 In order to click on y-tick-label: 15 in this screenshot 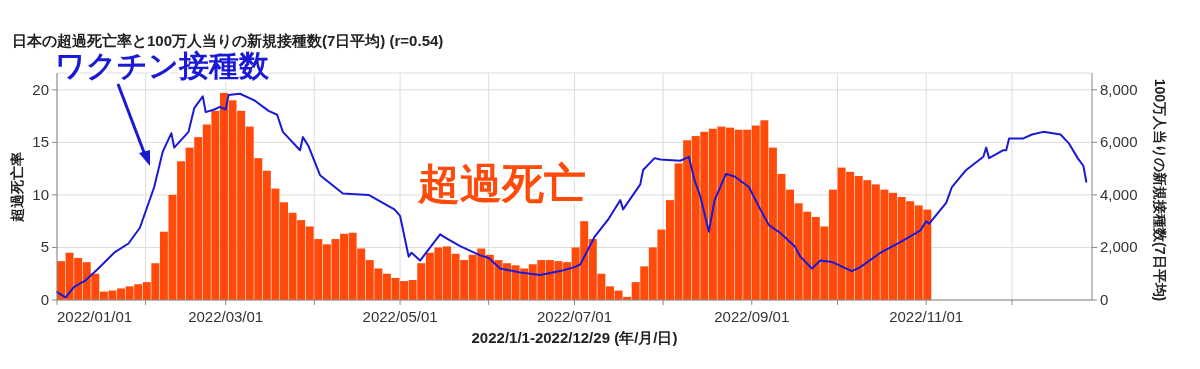, I will do `click(40, 142)`.